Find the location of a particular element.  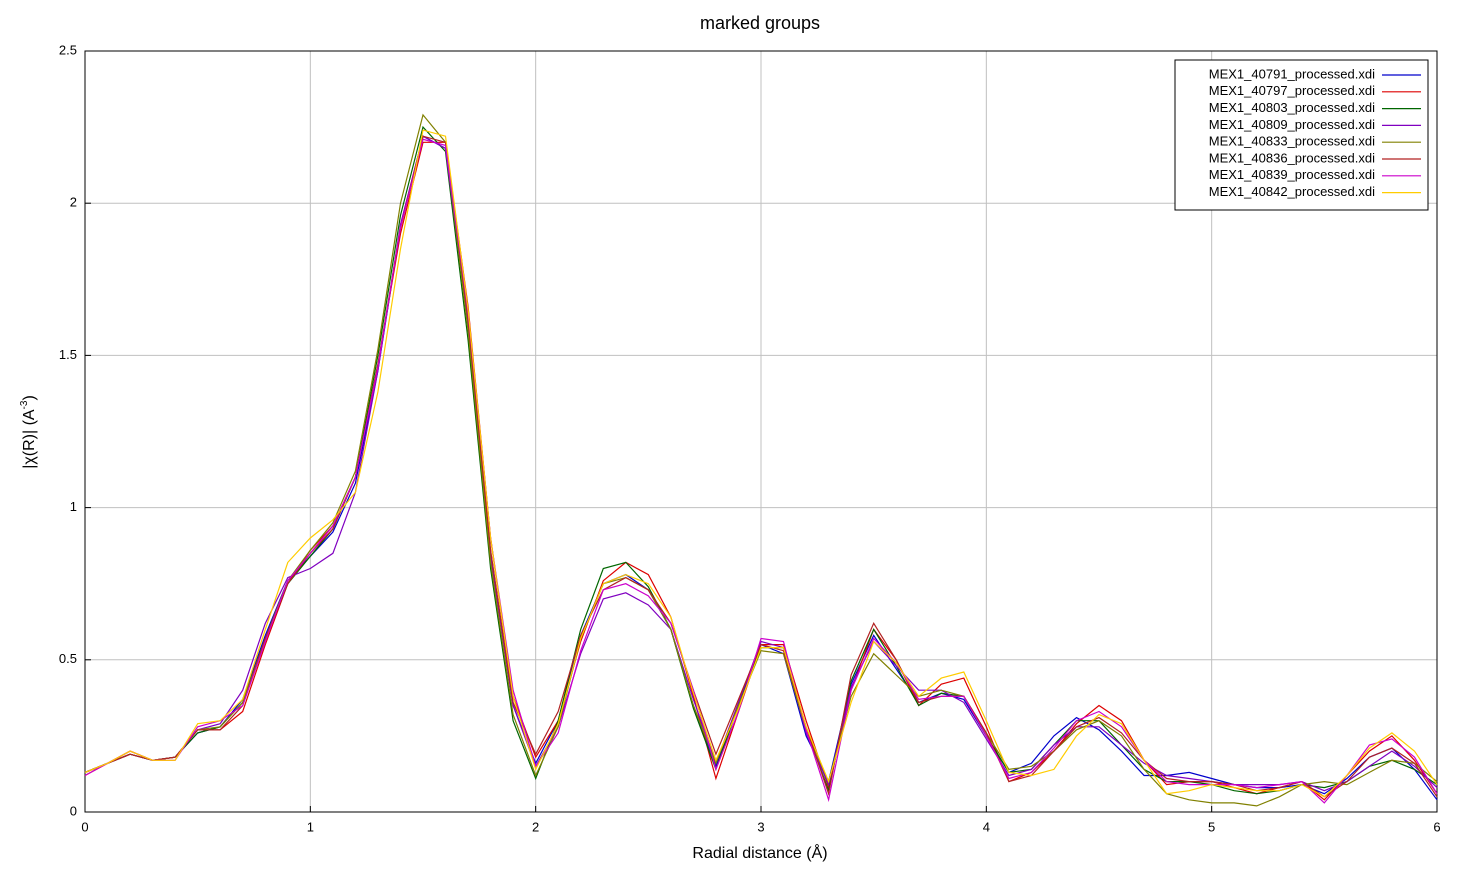

legend-label: MEX1_40803_processed.xdi is located at coordinates (1292, 107).